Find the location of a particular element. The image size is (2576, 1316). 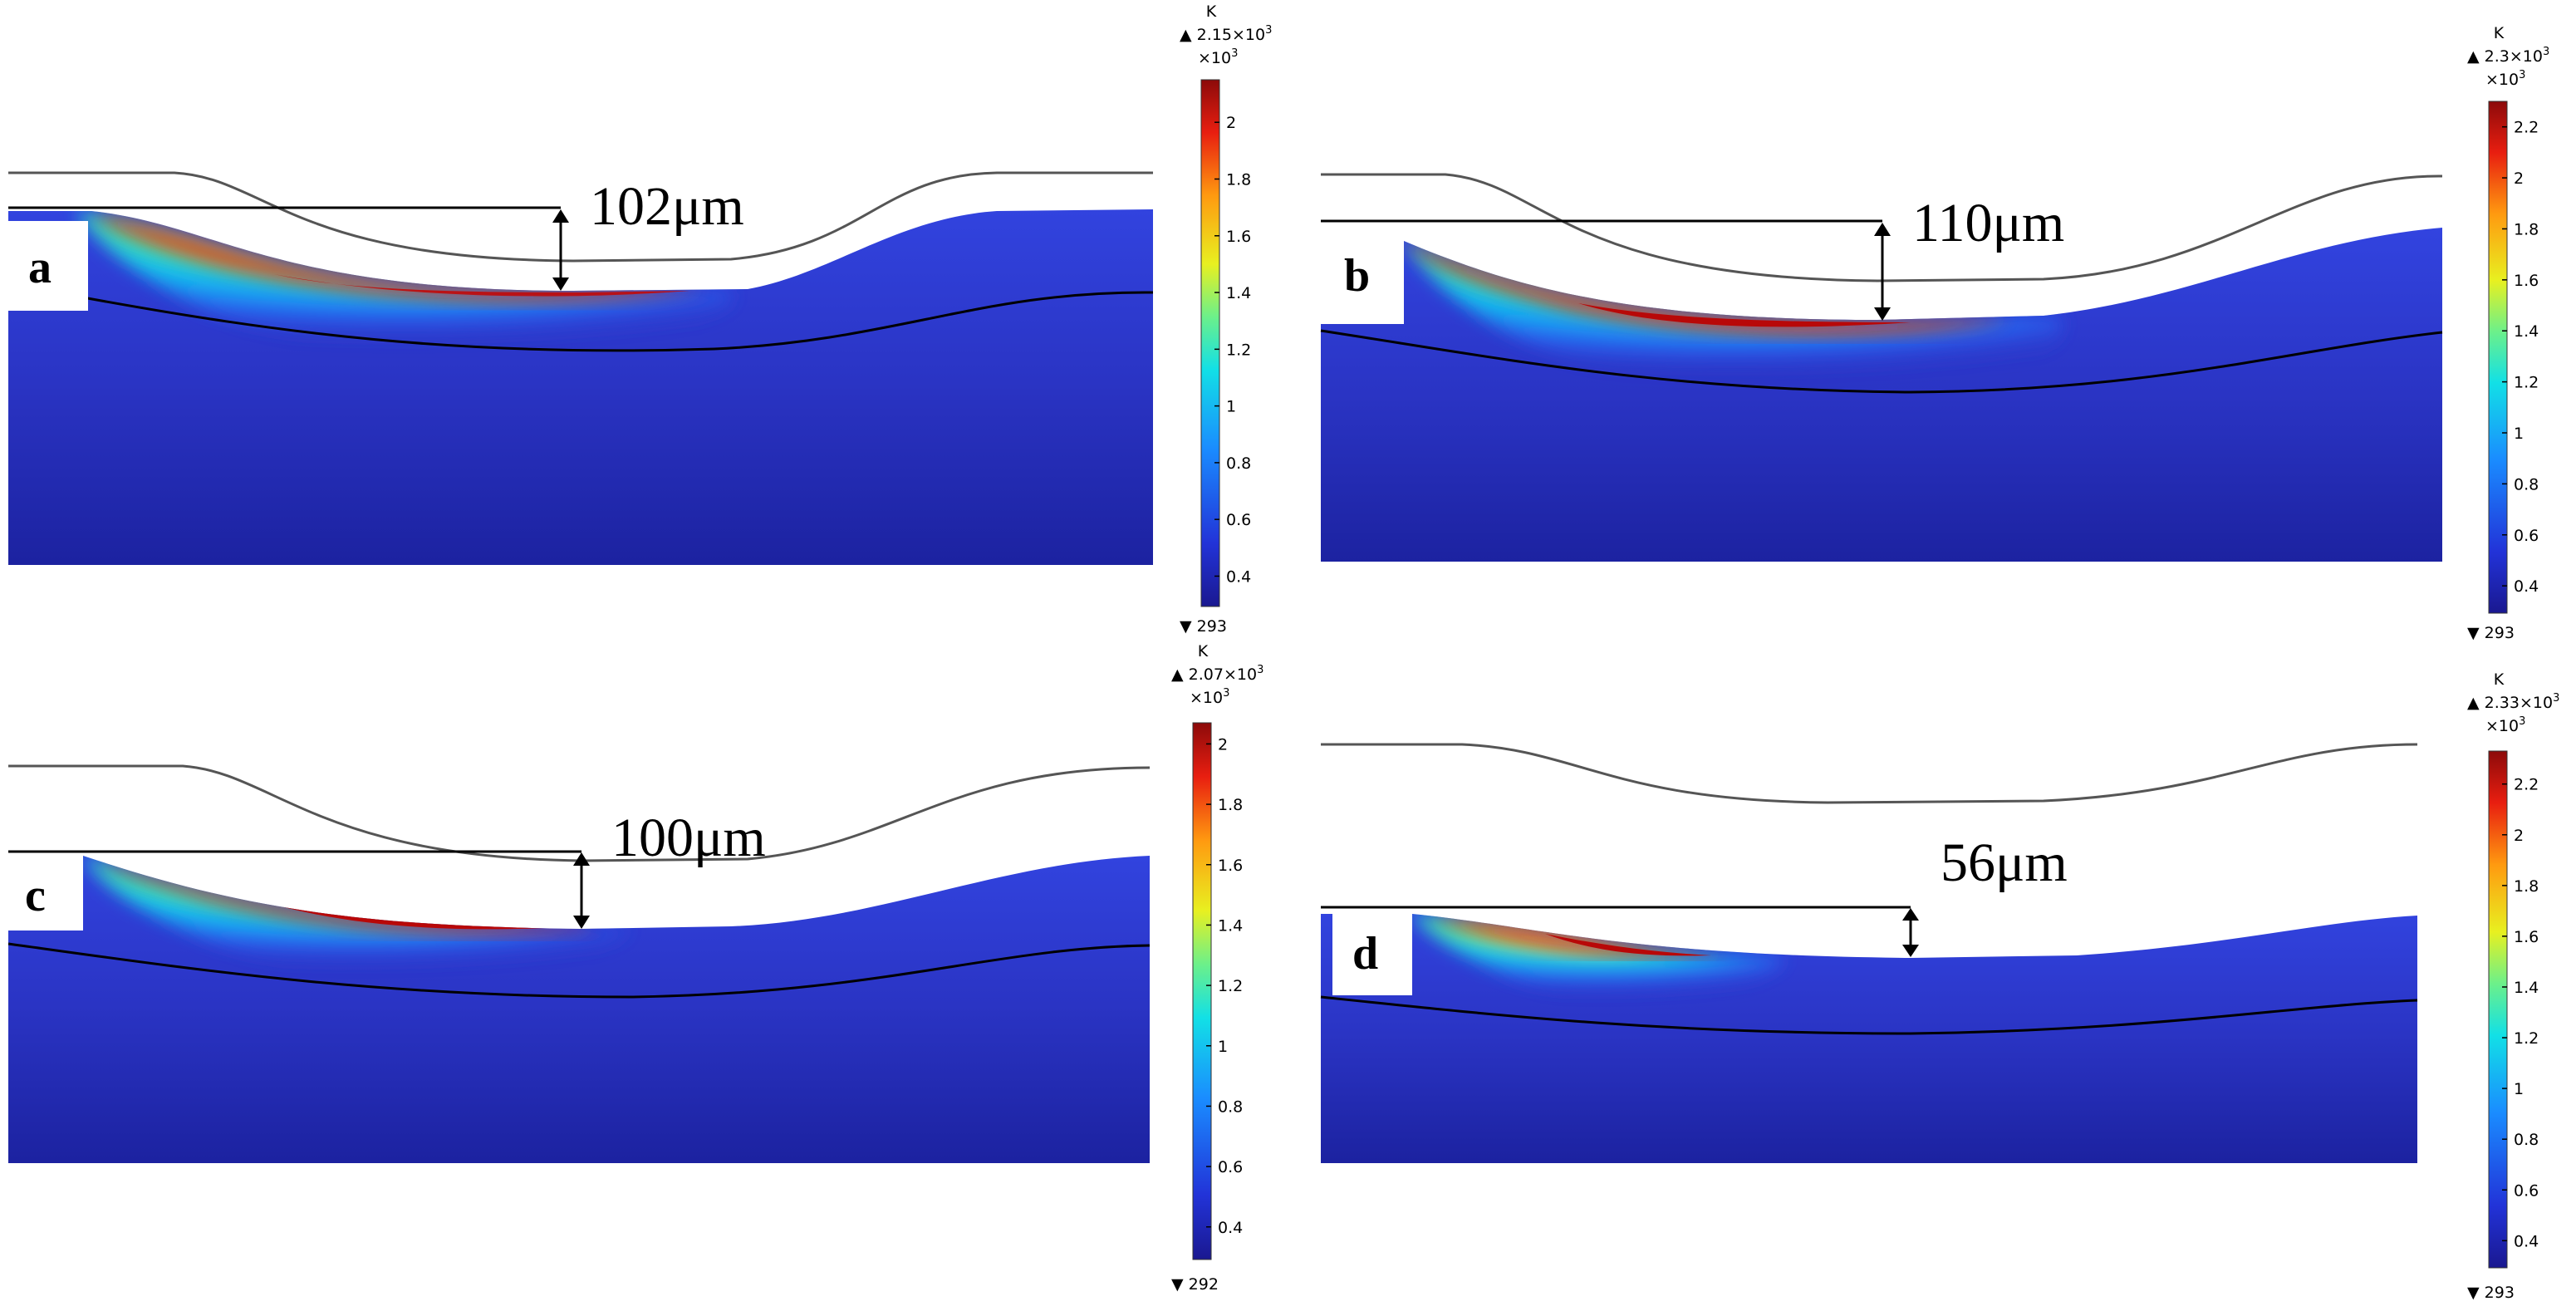

colorbar-max: ▲ 2.33×103 is located at coordinates (2513, 702).